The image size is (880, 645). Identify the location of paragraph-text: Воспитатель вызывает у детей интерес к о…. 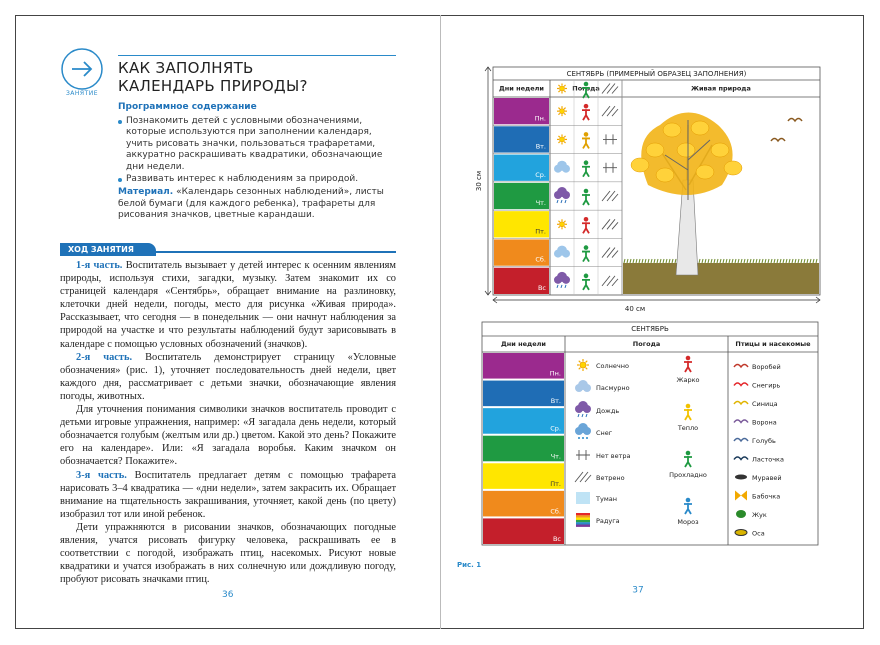
(228, 305).